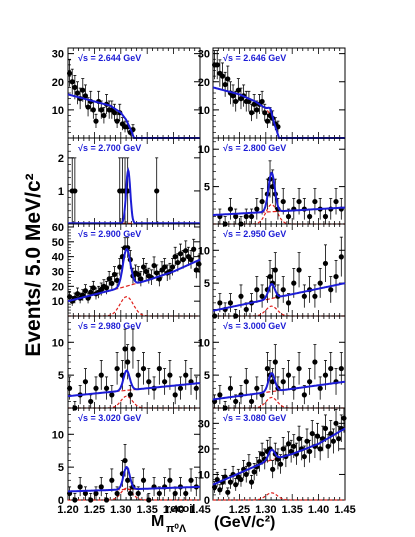 This screenshot has width=415, height=537. I want to click on energy-label: √s = 3.000 GeV, so click(254, 326).